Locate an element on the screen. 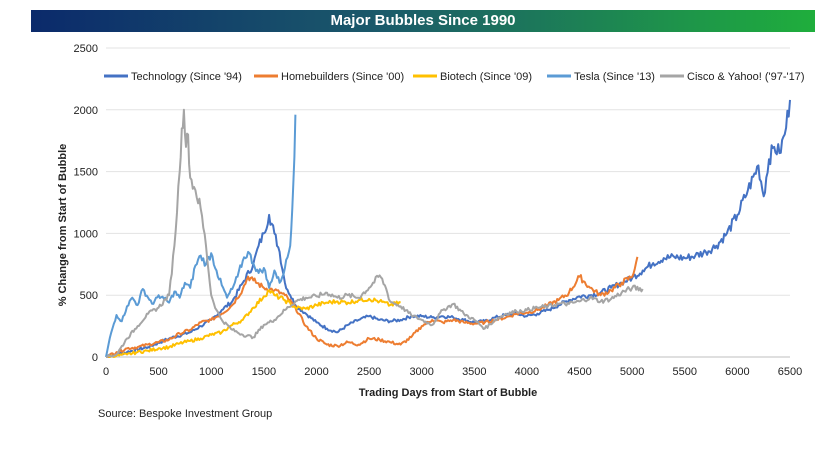 This screenshot has height=470, width=830. x-tick-label: 4000 is located at coordinates (527, 372).